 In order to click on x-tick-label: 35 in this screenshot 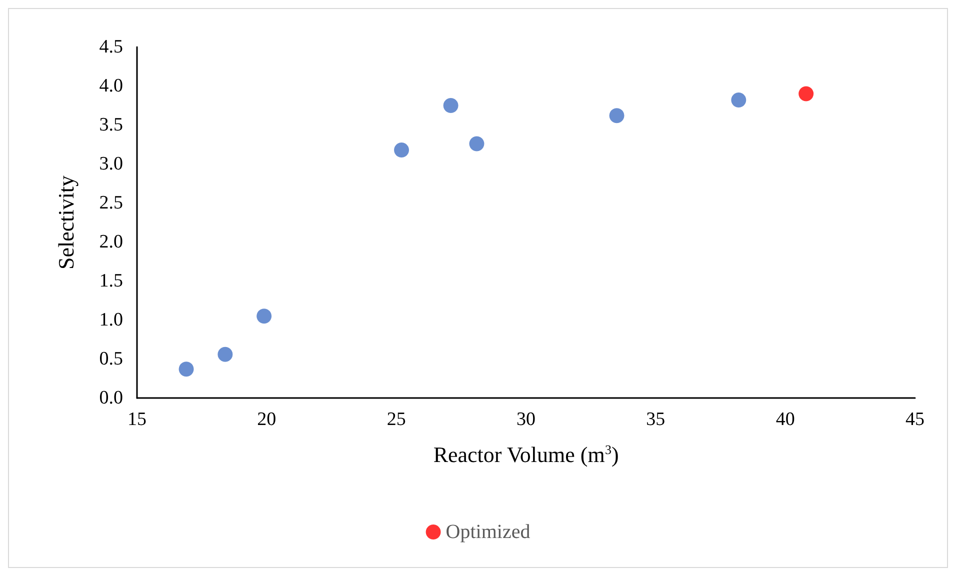, I will do `click(656, 419)`.